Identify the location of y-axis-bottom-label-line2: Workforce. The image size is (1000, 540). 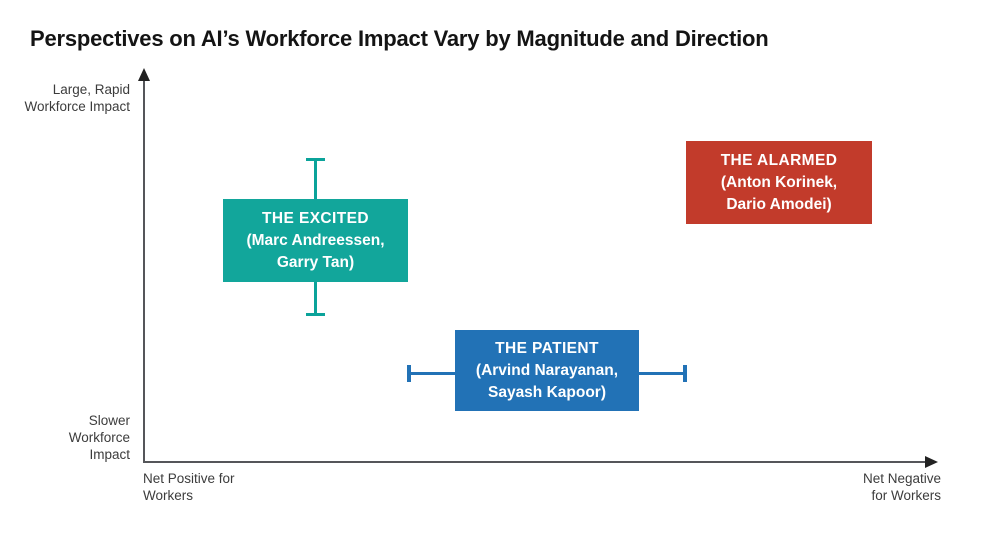
(99, 437).